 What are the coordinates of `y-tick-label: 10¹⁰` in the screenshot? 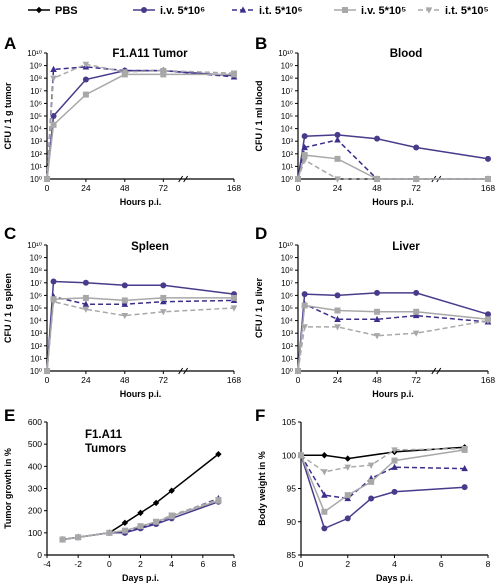 It's located at (34, 245).